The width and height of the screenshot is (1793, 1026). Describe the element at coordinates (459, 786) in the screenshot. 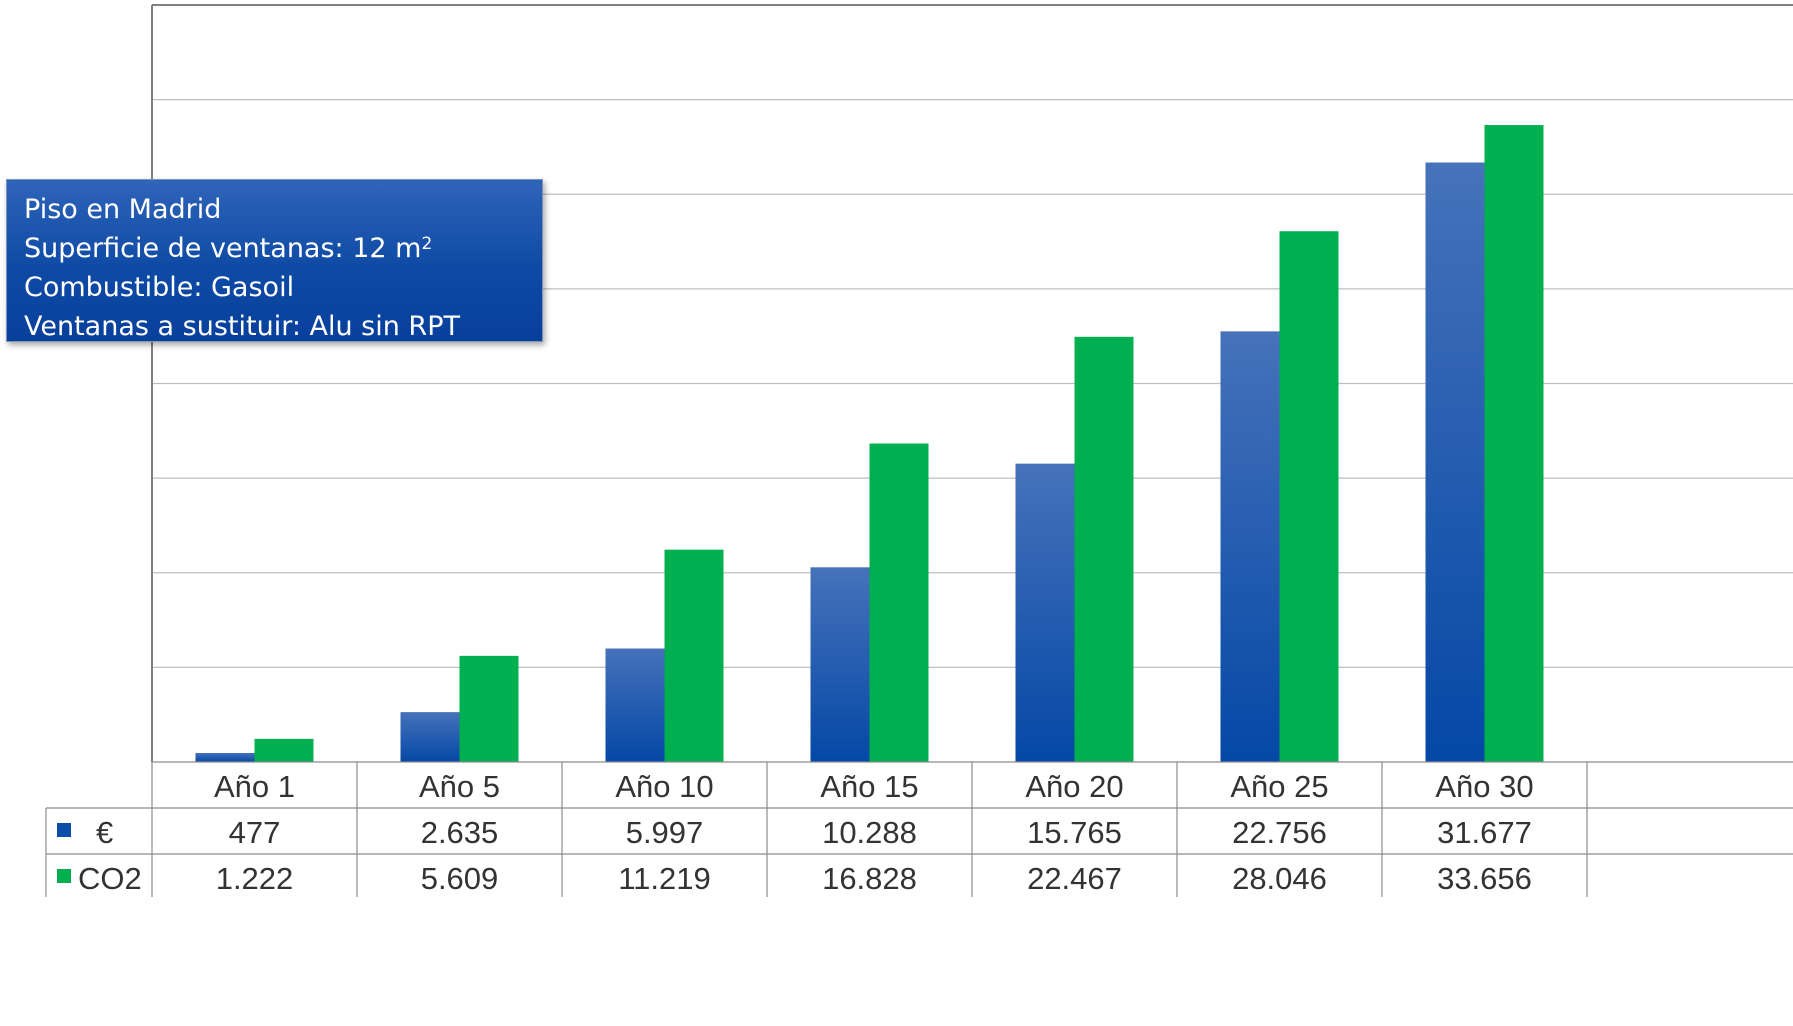

I see `x-tick-label: Año 5` at that location.